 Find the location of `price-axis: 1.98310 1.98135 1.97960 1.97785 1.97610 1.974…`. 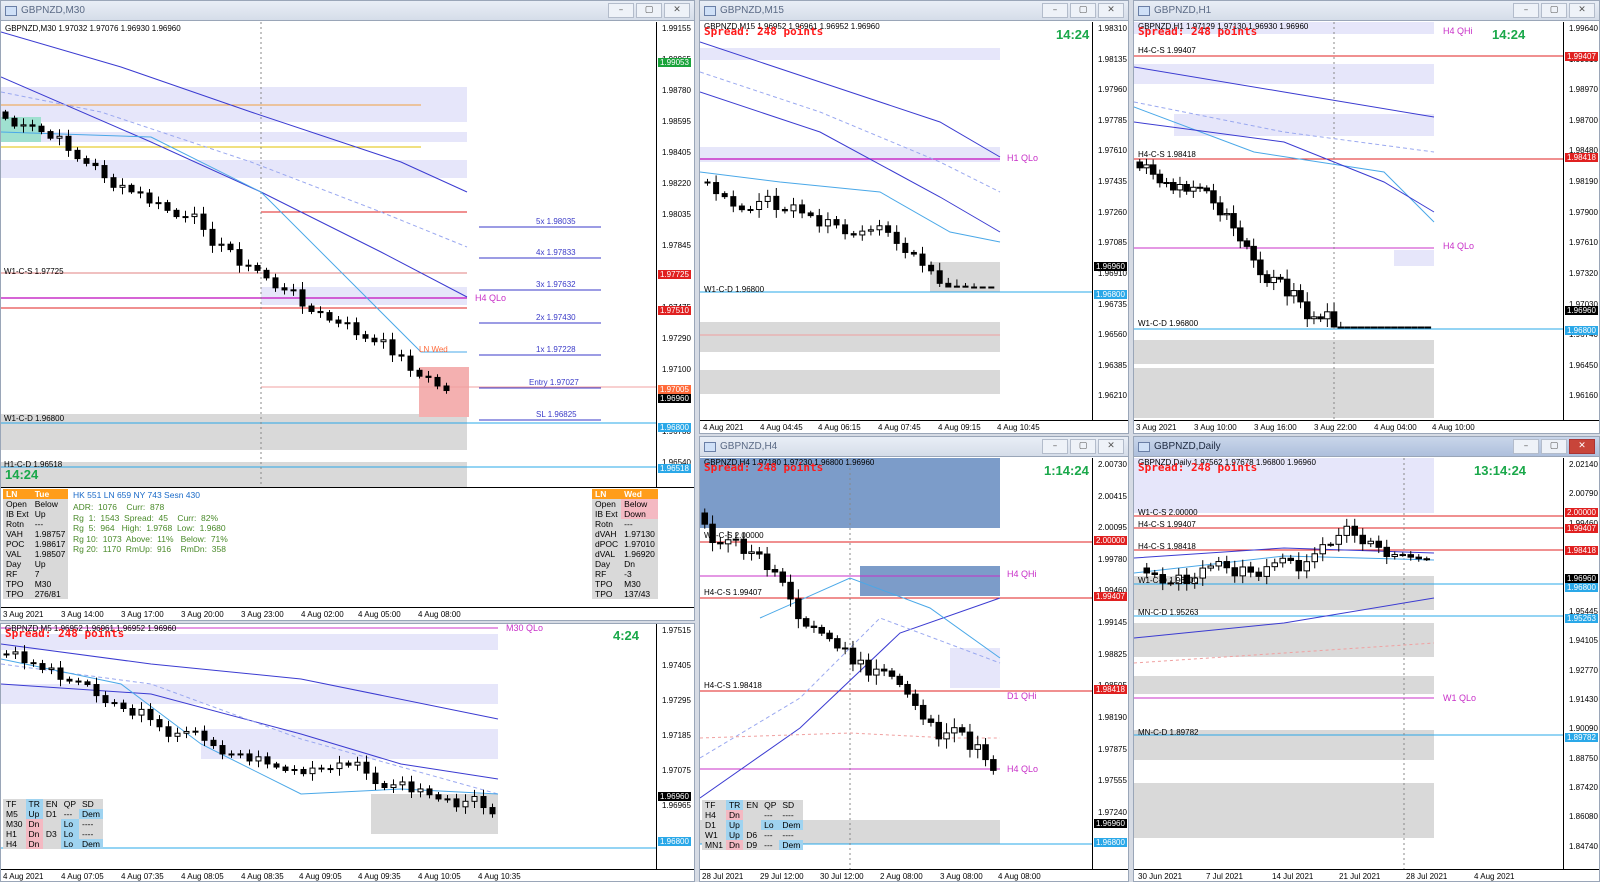

price-axis: 1.98310 1.98135 1.97960 1.97785 1.97610 1.974… is located at coordinates (1110, 221).